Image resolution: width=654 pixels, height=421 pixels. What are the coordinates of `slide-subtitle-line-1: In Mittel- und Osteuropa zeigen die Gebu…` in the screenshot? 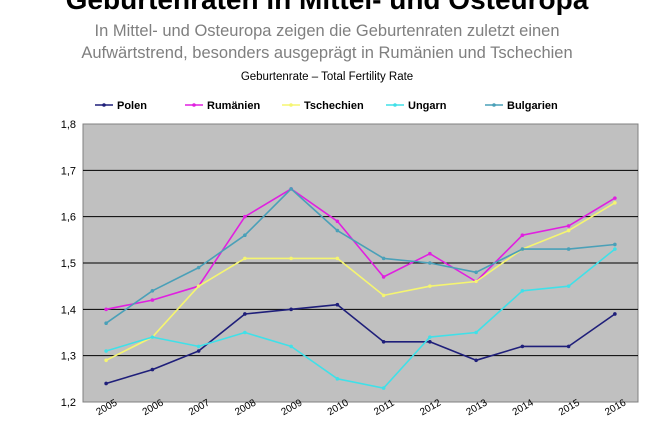 It's located at (327, 31).